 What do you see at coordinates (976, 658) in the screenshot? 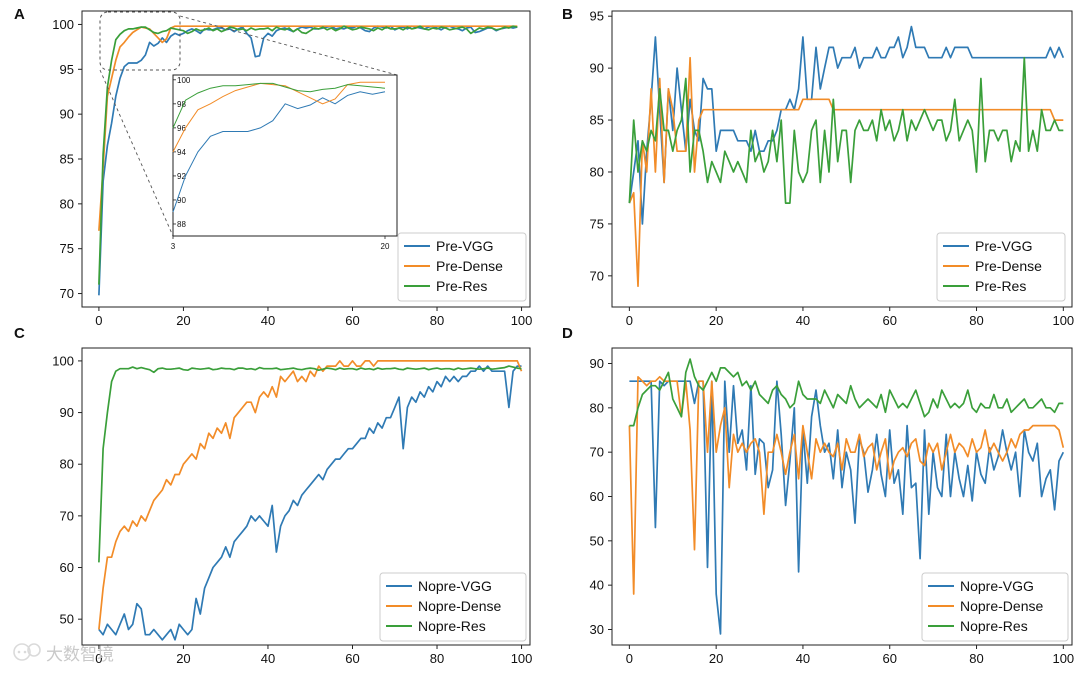
I see `panel-d-xtick-label: 80` at bounding box center [976, 658].